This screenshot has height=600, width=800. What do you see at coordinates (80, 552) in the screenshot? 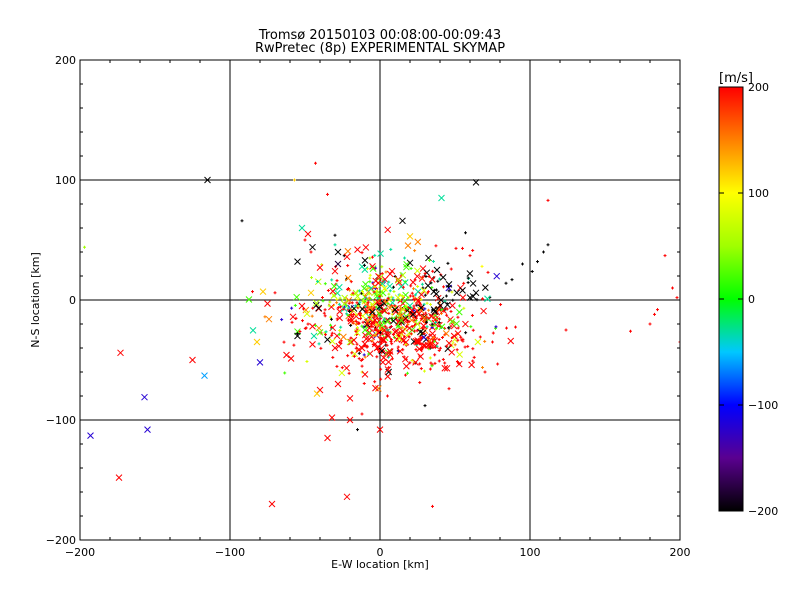
I see `x-tick-label: −200` at bounding box center [80, 552].